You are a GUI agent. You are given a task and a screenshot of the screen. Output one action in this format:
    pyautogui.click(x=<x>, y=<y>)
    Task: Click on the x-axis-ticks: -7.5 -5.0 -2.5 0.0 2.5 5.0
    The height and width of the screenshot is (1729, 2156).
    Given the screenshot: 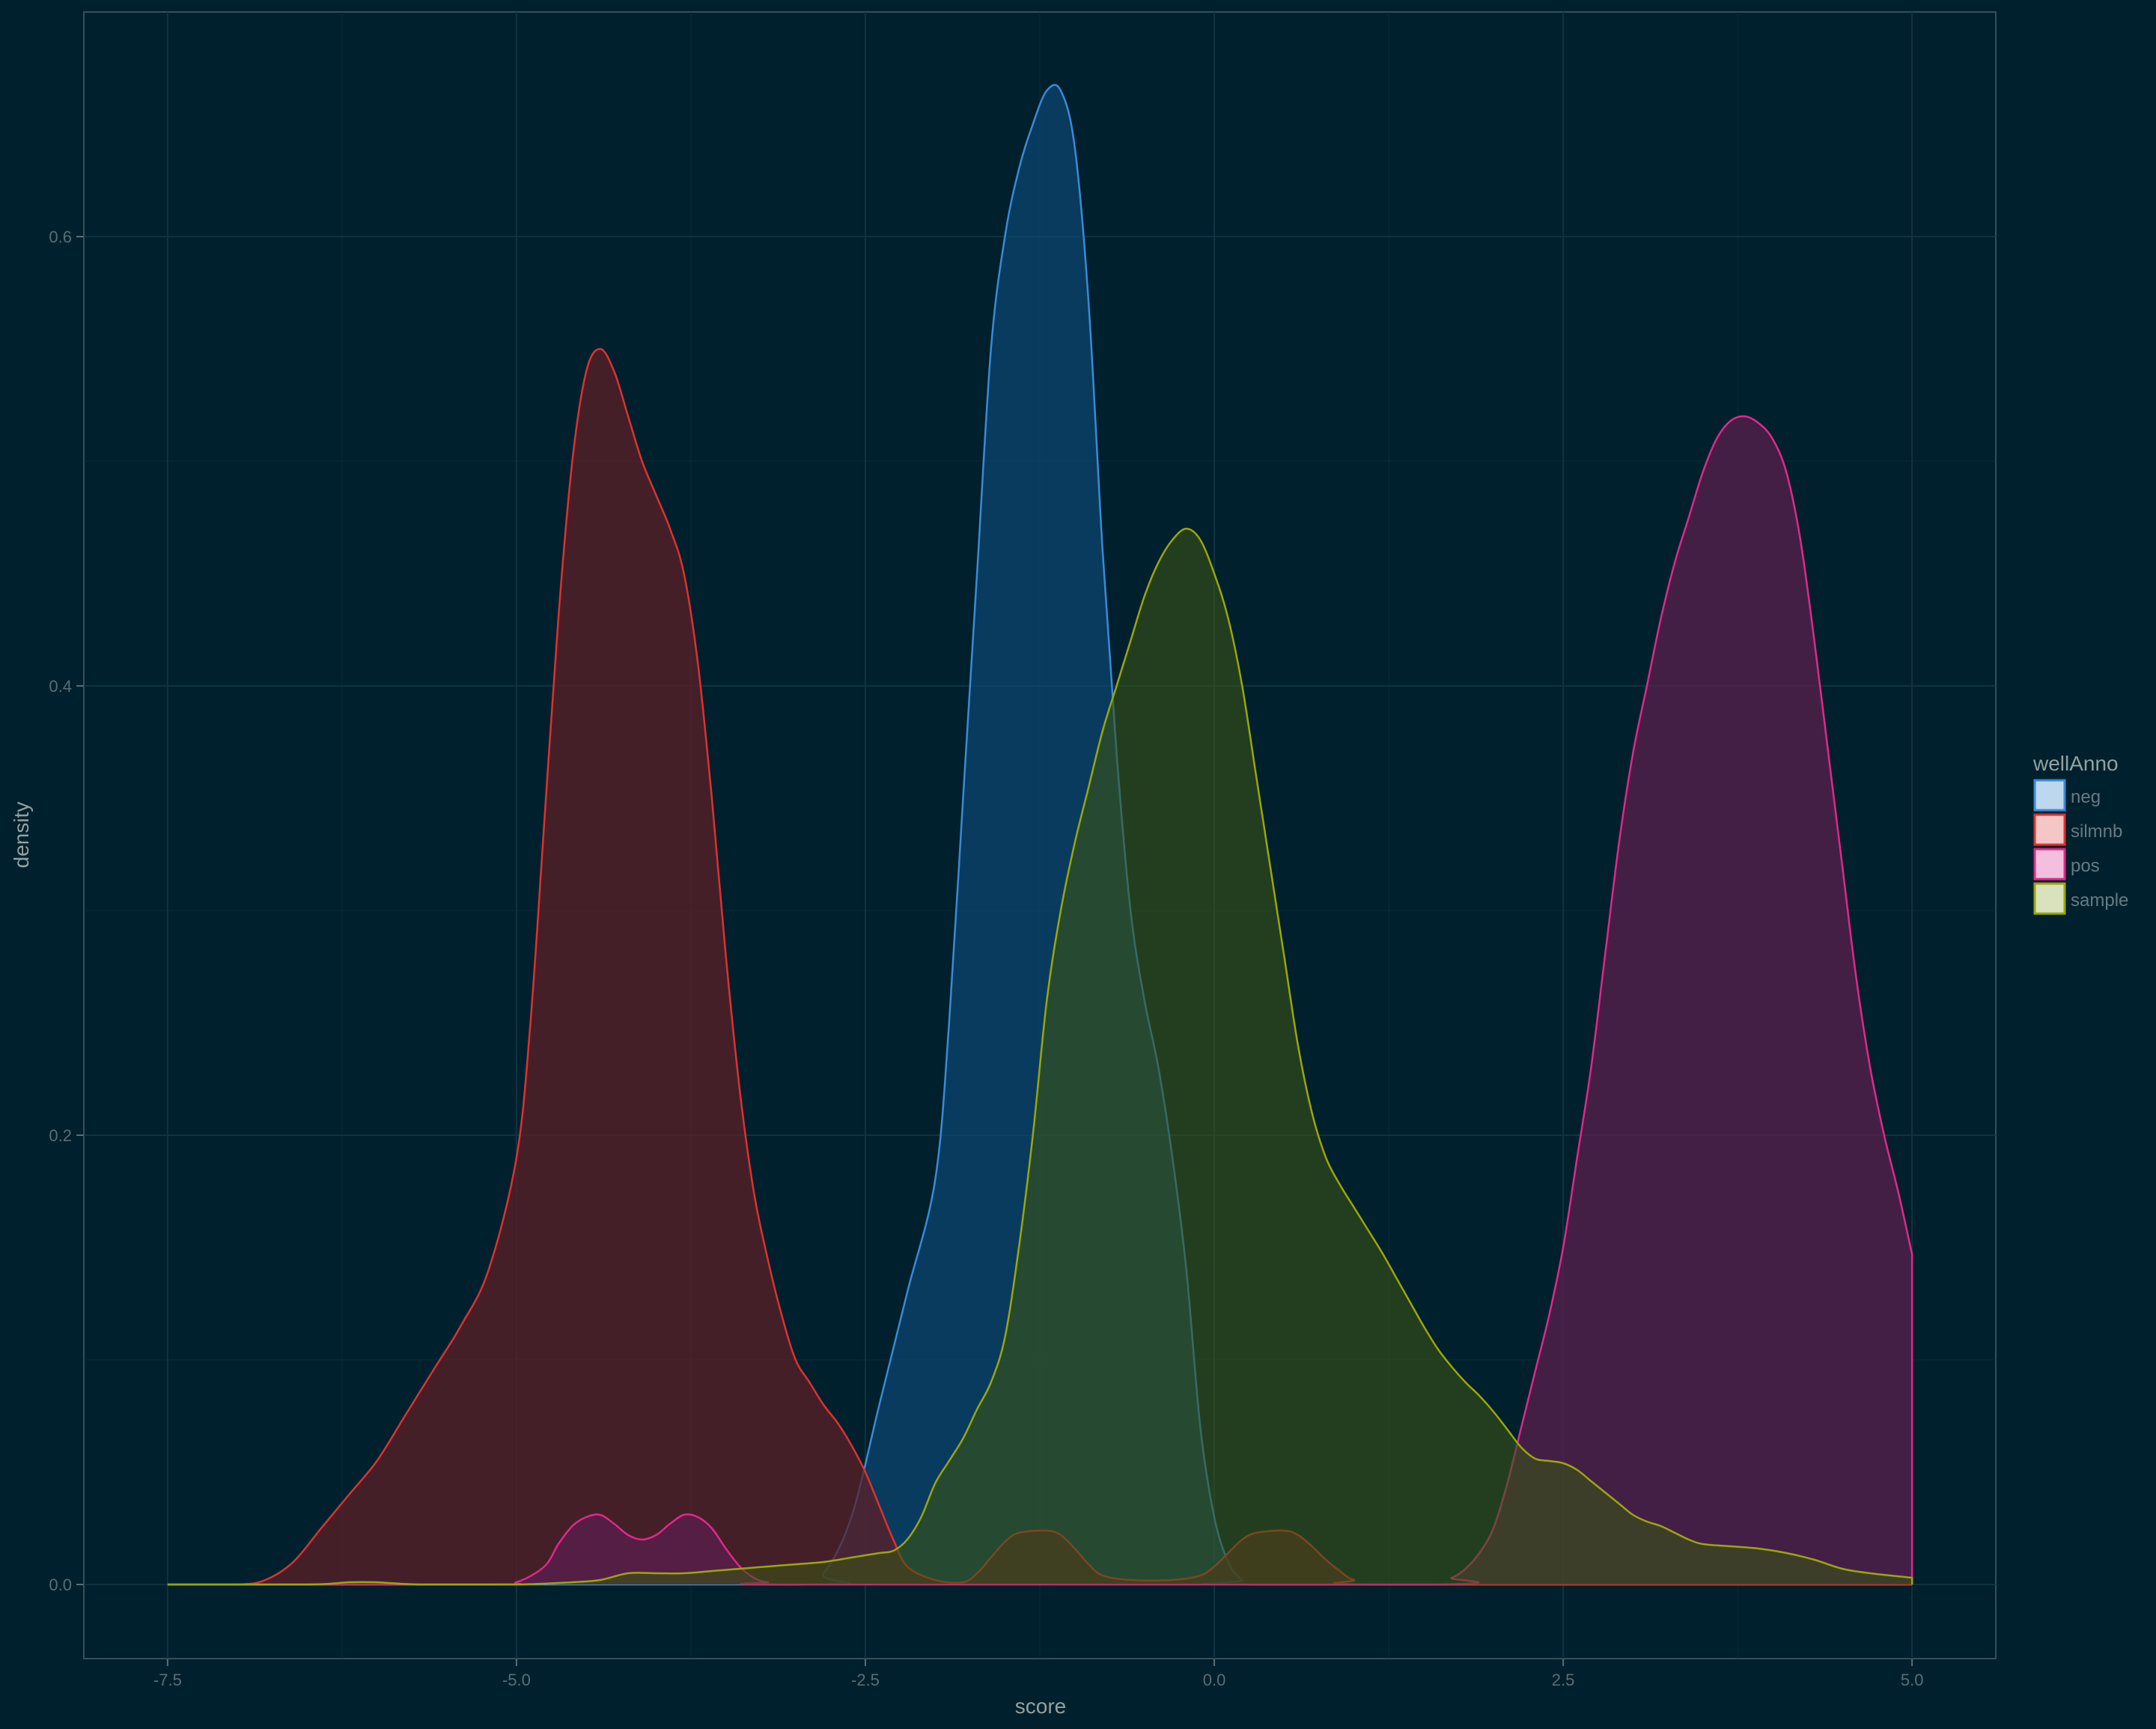 What is the action you would take?
    pyautogui.click(x=1038, y=1674)
    